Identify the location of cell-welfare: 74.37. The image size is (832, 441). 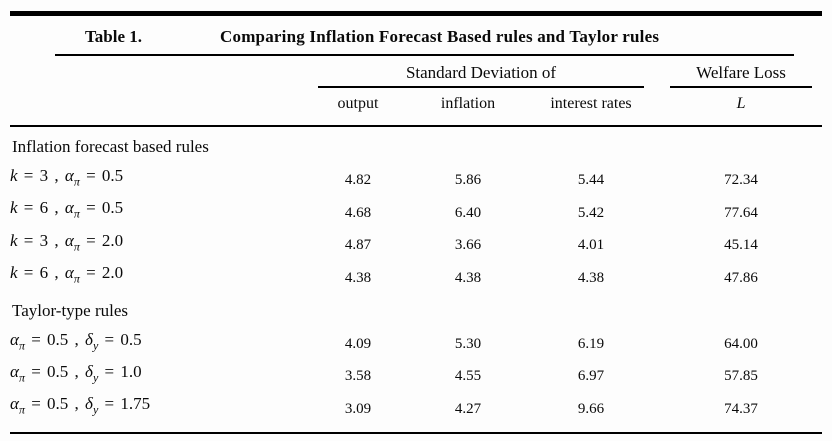
(741, 408).